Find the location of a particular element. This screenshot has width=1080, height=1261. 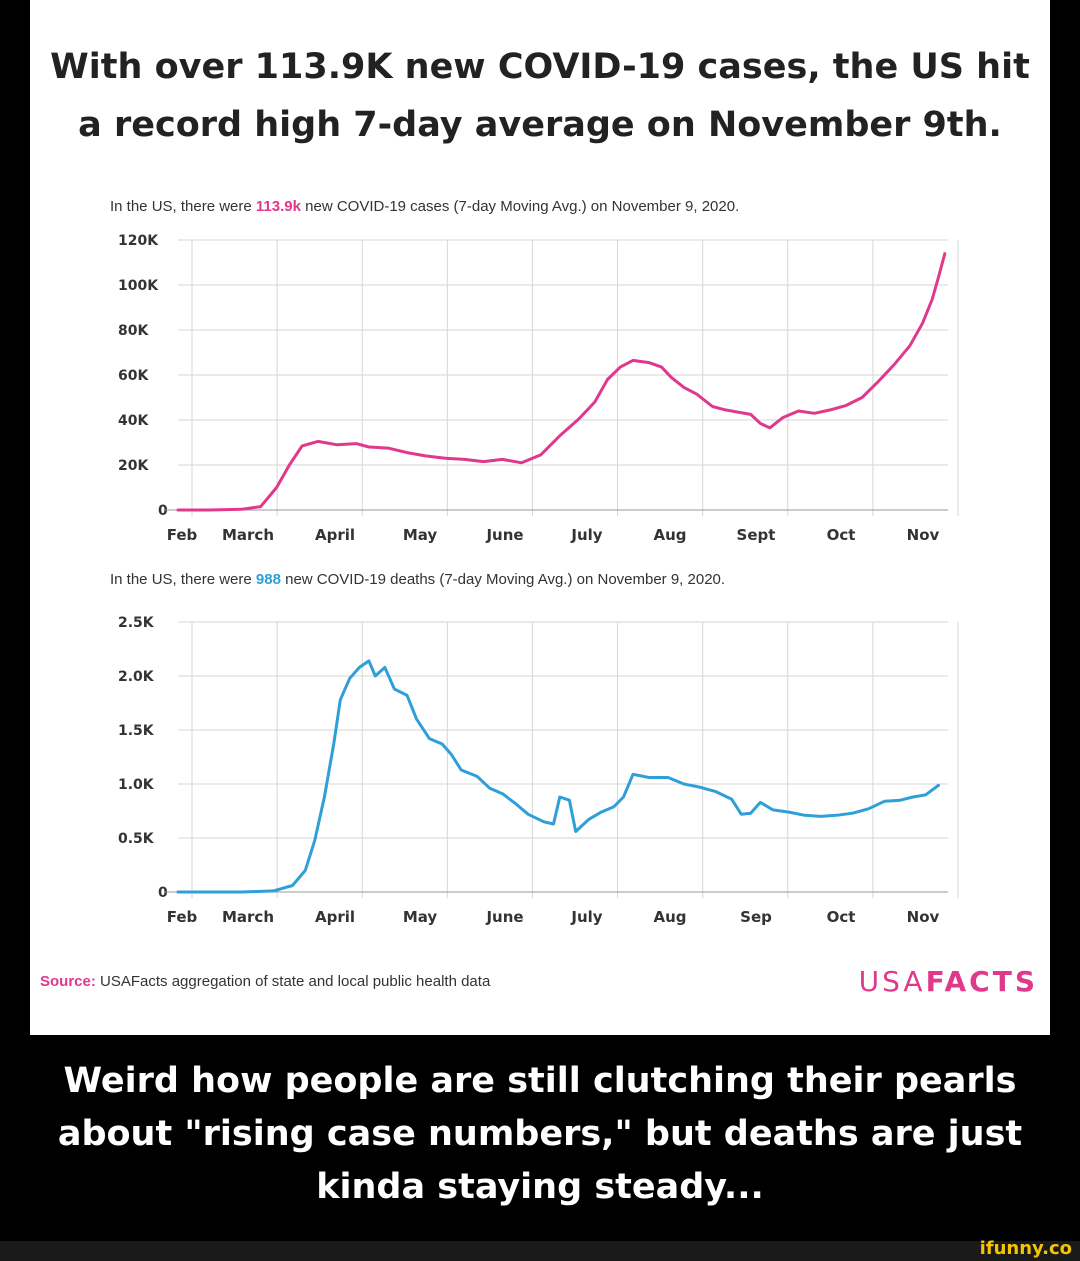

deaths-y-tick-label: 0 is located at coordinates (163, 893).